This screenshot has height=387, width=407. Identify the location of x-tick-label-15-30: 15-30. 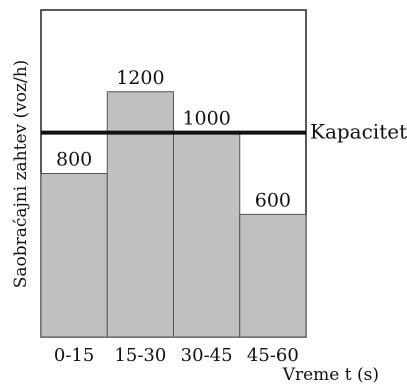
(140, 355).